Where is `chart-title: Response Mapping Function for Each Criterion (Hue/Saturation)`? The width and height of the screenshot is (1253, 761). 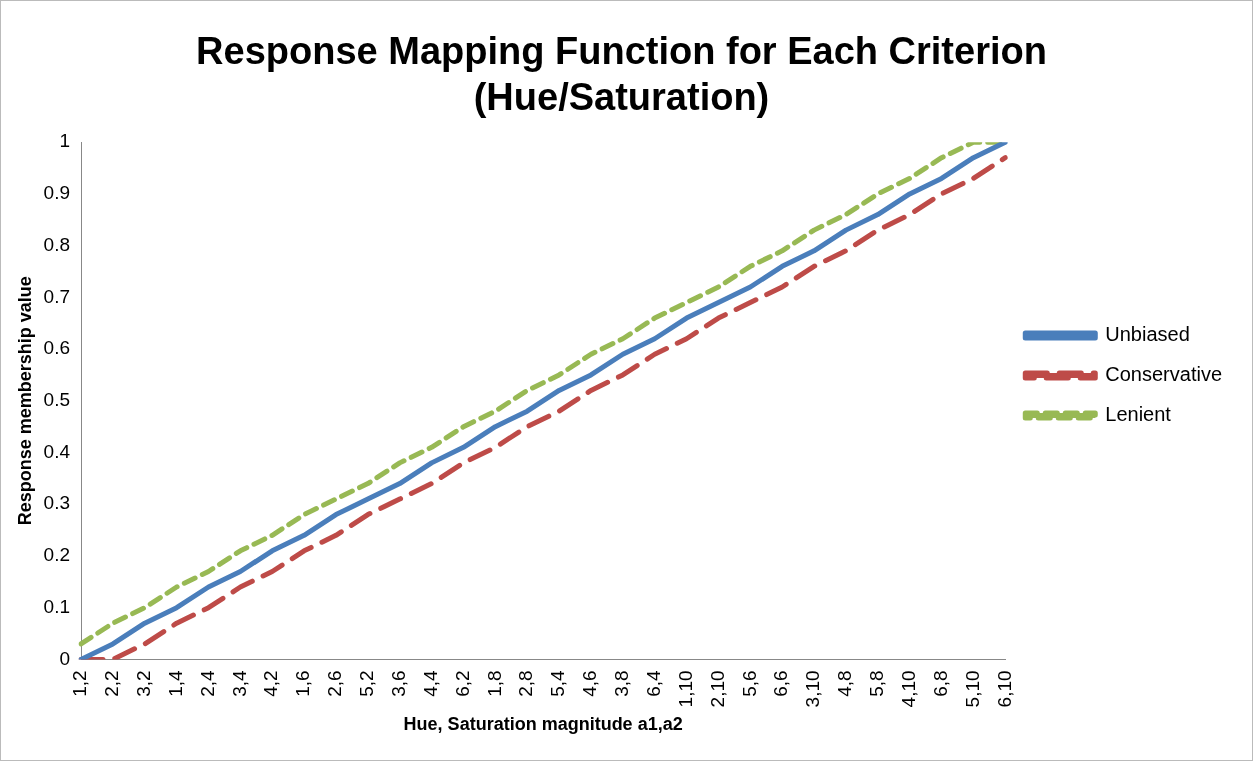
chart-title: Response Mapping Function for Each Criterion (Hue/Saturation) is located at coordinates (621, 74).